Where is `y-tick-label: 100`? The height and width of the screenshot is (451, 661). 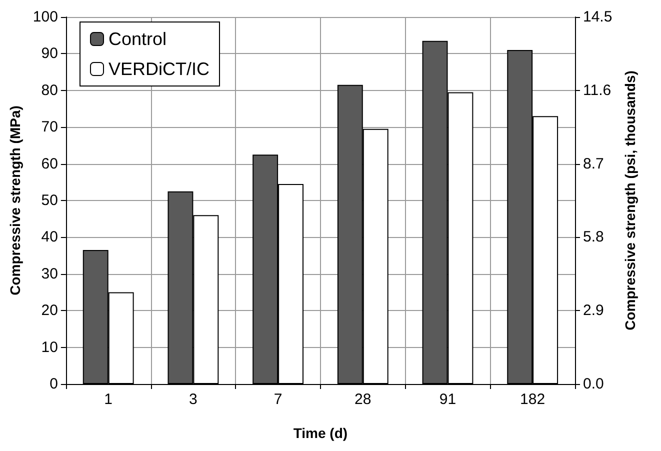
y-tick-label: 100 is located at coordinates (45, 17).